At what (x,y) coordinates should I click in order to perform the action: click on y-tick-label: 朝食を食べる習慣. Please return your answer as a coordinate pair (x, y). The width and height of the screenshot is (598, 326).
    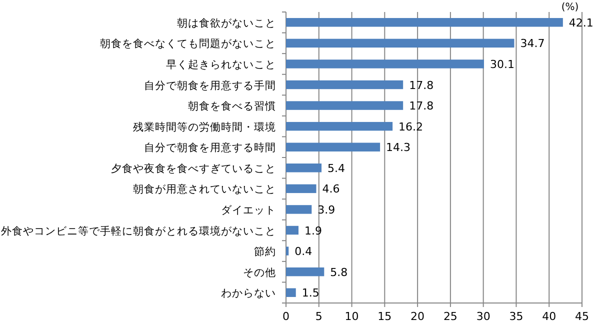
    Looking at the image, I should click on (232, 106).